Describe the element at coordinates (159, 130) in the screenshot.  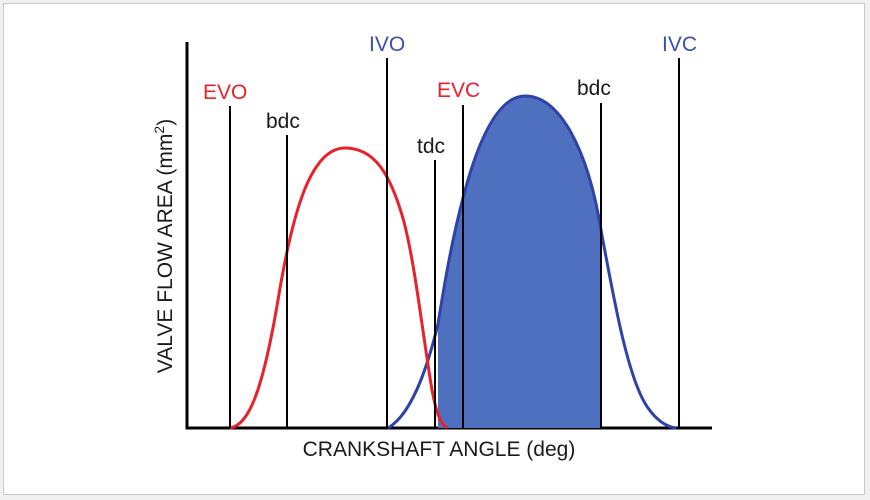
I see `y-axis-label-superscript: 2` at that location.